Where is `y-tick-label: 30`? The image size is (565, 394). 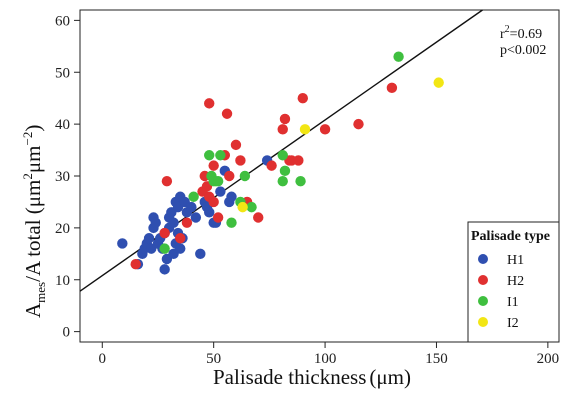 y-tick-label: 30 is located at coordinates (62, 177).